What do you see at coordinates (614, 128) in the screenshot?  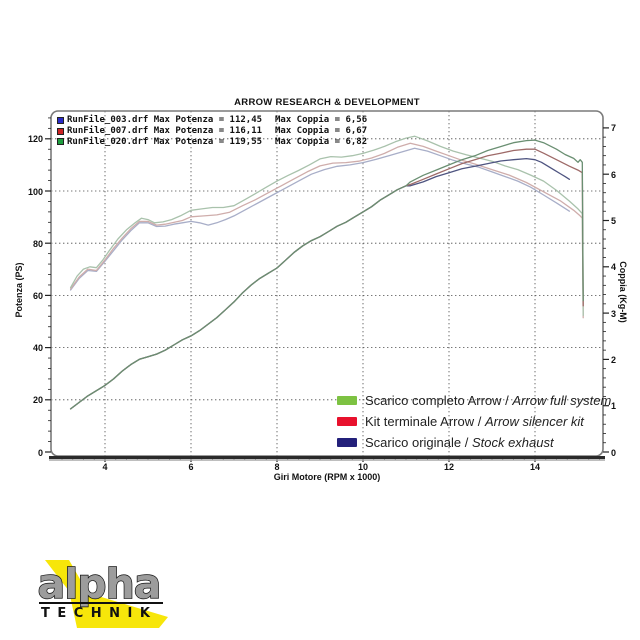 I see `y-right-tick-label: 7` at bounding box center [614, 128].